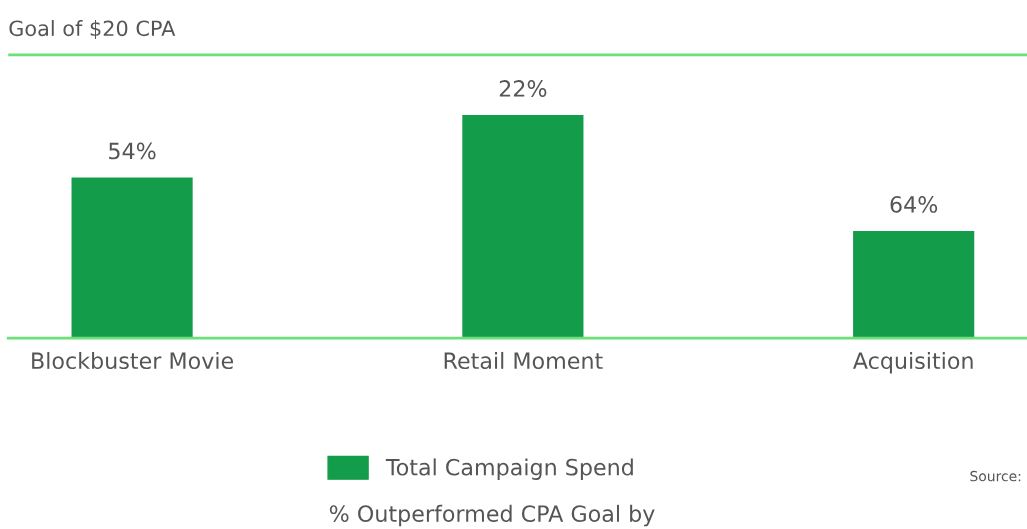  Describe the element at coordinates (523, 360) in the screenshot. I see `x-tick-label: Retail Moment` at that location.